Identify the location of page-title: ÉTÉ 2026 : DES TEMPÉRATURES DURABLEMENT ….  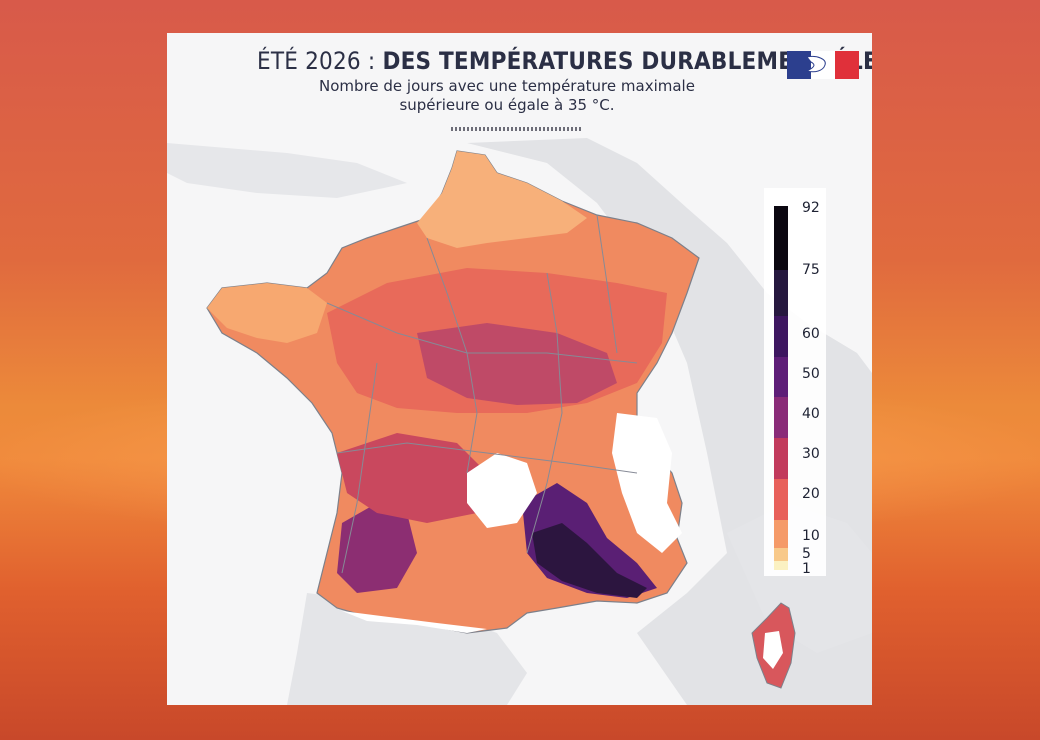
(564, 61).